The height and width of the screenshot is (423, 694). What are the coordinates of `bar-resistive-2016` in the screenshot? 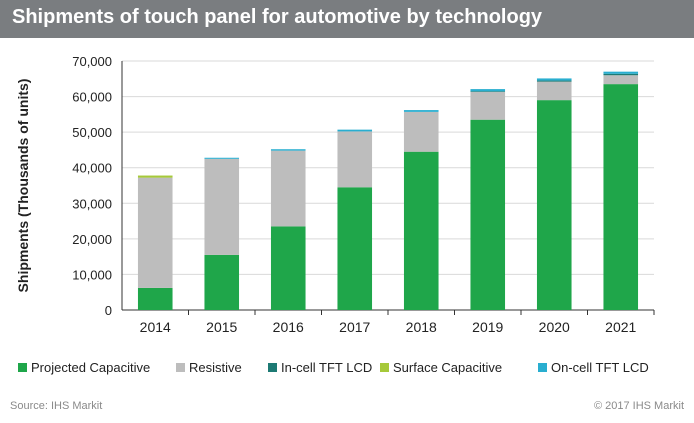 It's located at (288, 188).